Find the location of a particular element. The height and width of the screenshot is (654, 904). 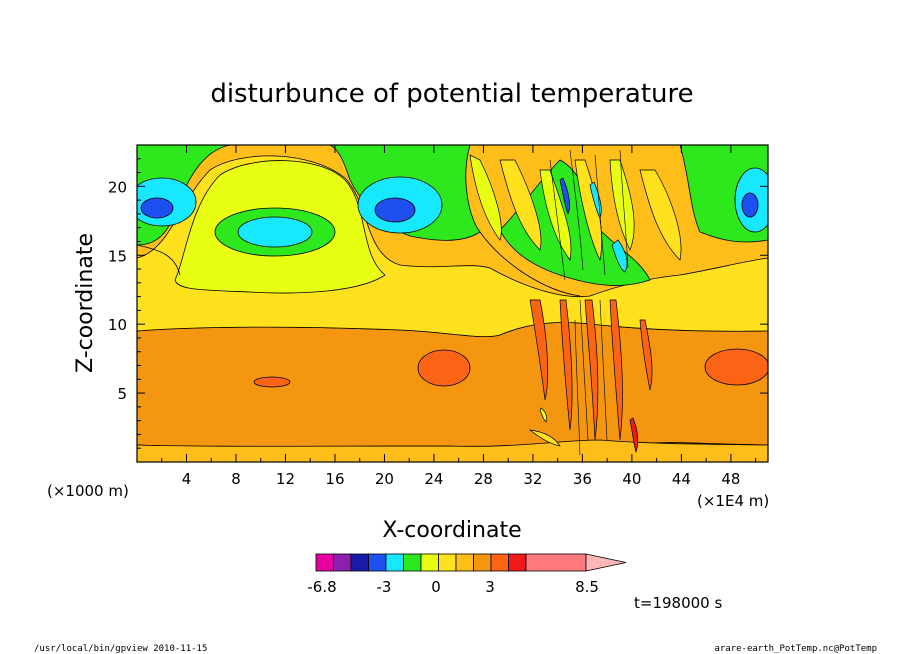

x-tick-label: 28 is located at coordinates (483, 479).